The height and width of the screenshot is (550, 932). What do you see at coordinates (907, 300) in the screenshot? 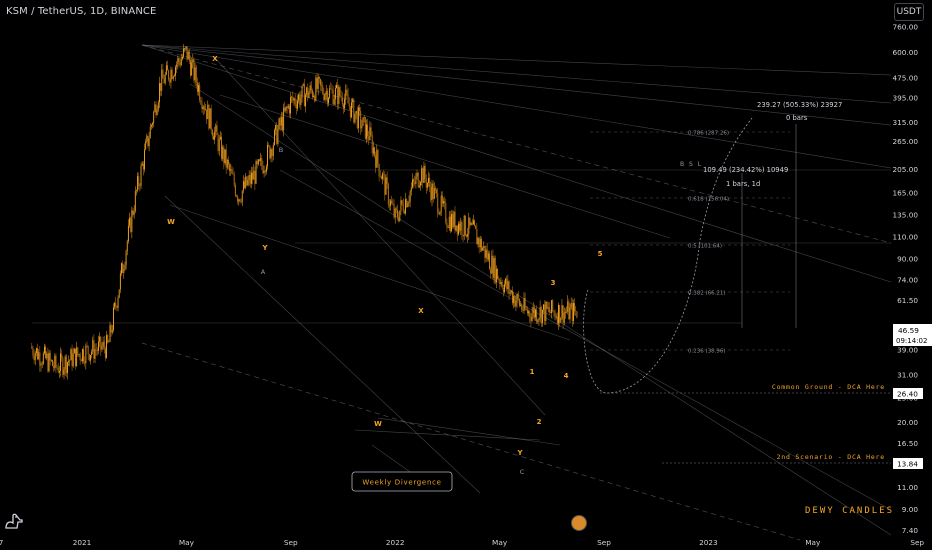
I see `price-tick-label: 61.50` at bounding box center [907, 300].